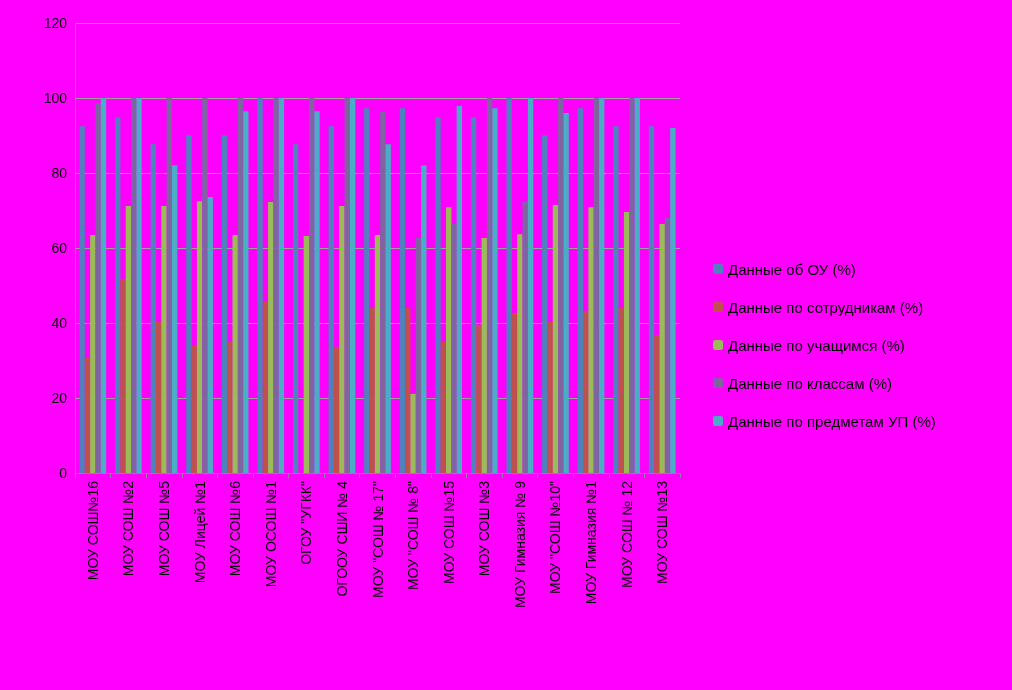 This screenshot has height=690, width=1012. What do you see at coordinates (235, 528) in the screenshot?
I see `x-tick-label: МОУ СОШ №6` at bounding box center [235, 528].